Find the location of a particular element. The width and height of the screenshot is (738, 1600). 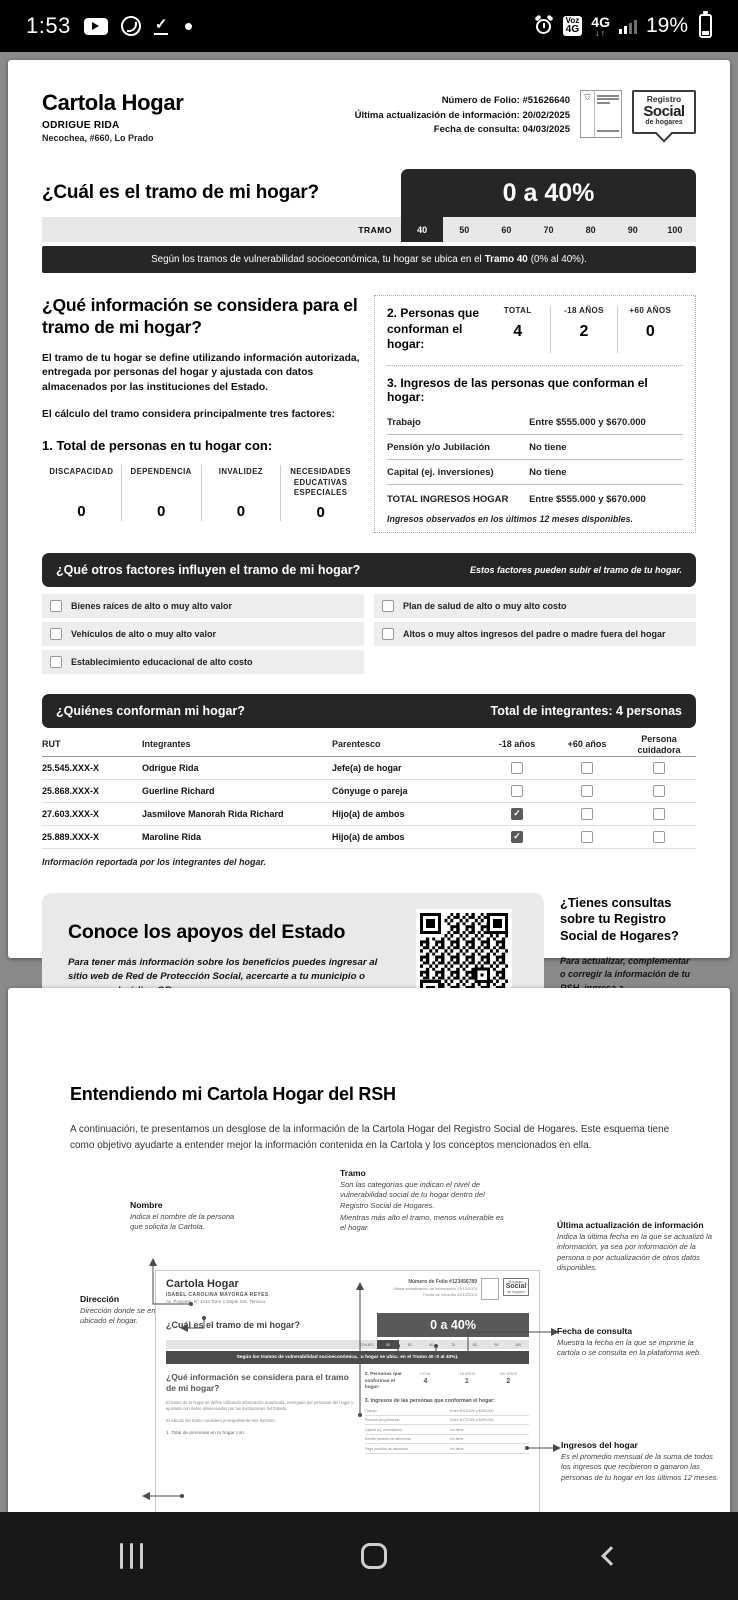

volte-icon: Voz 4G is located at coordinates (572, 26).